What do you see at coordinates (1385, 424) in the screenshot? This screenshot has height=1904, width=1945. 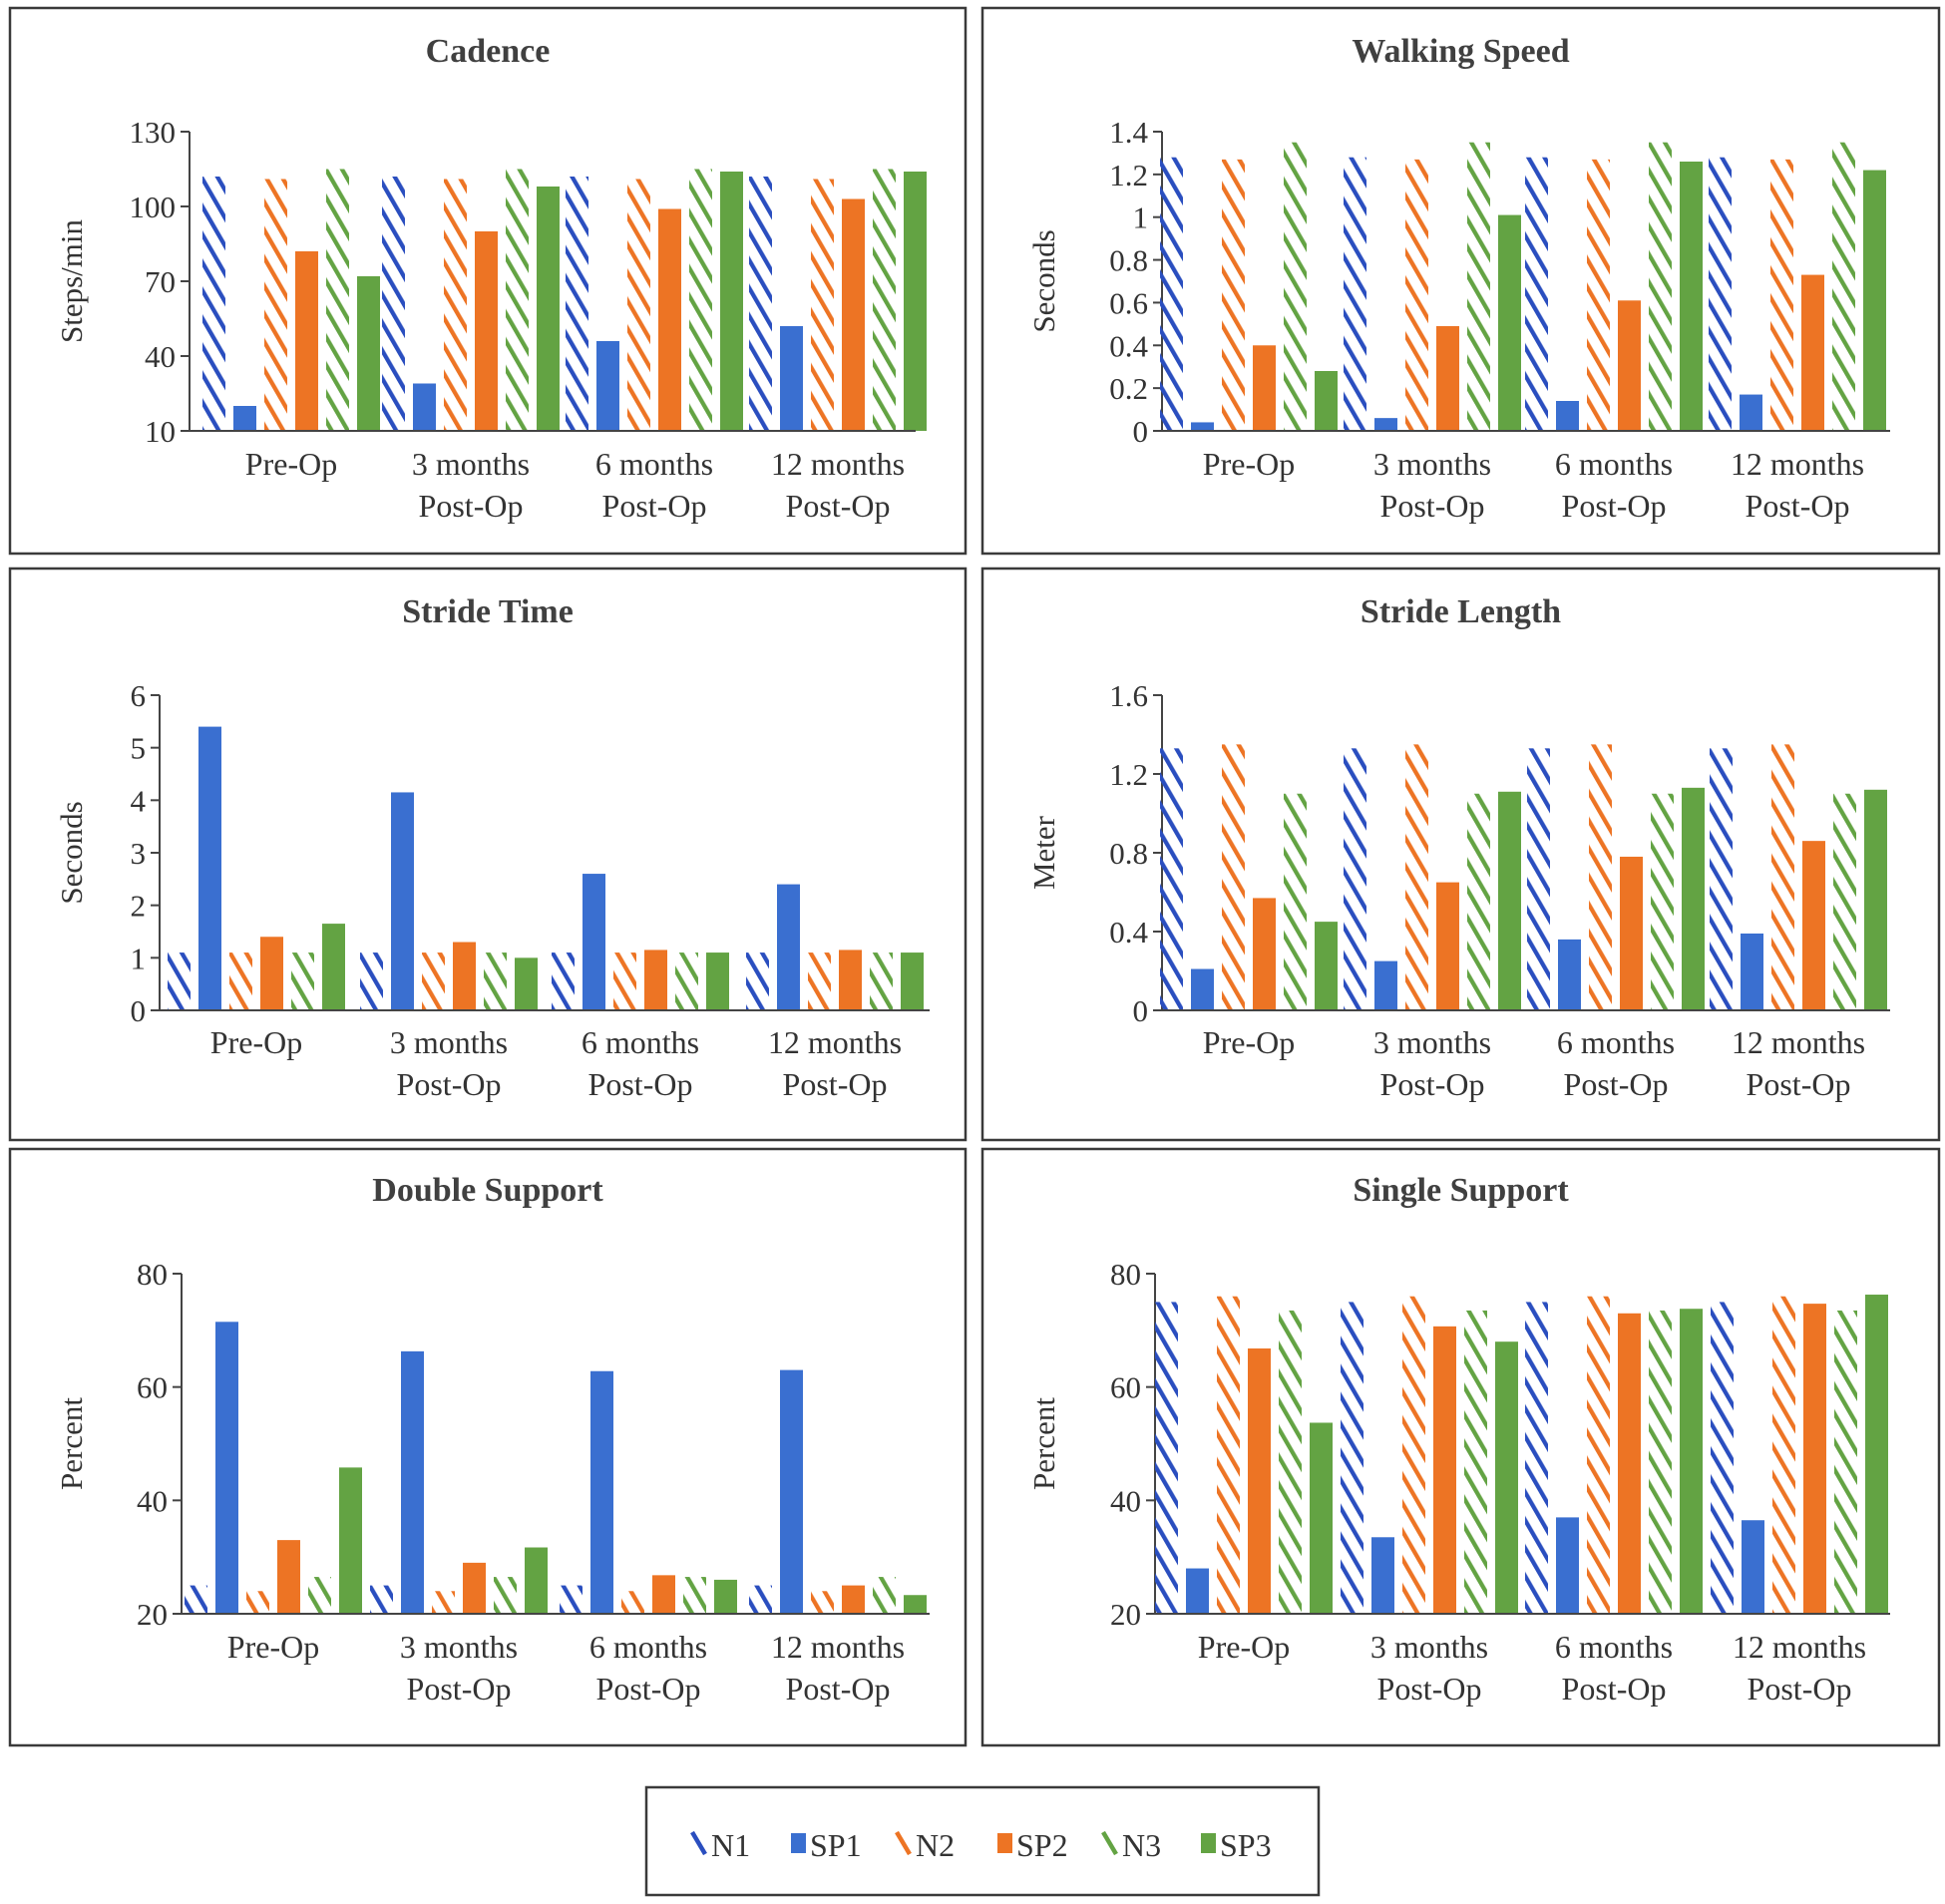 I see `bar-sp1-3-months-post-op` at bounding box center [1385, 424].